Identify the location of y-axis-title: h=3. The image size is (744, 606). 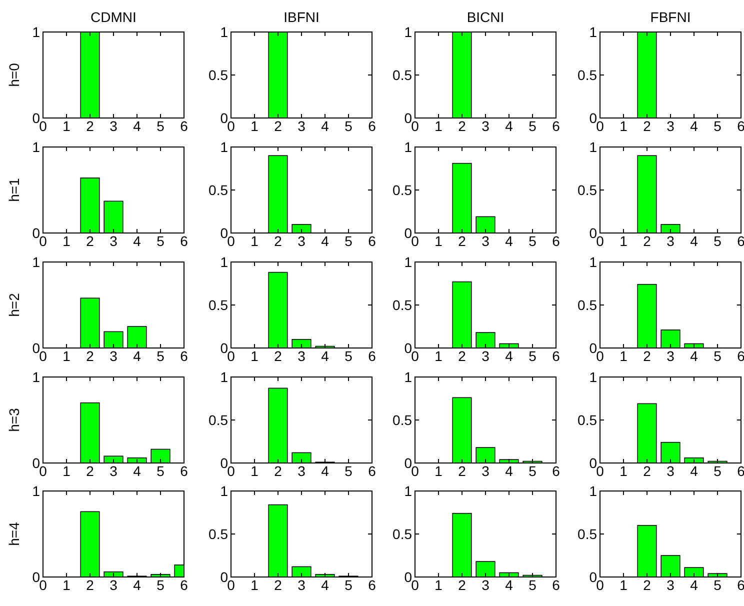
(14, 420).